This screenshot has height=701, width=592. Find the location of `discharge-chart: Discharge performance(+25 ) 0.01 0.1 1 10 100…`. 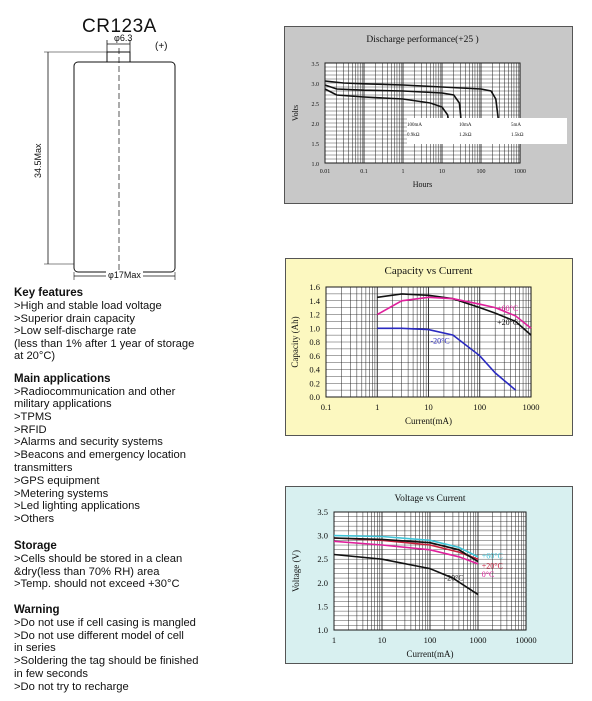

discharge-chart: Discharge performance(+25 ) 0.01 0.1 1 10 100… is located at coordinates (429, 111).